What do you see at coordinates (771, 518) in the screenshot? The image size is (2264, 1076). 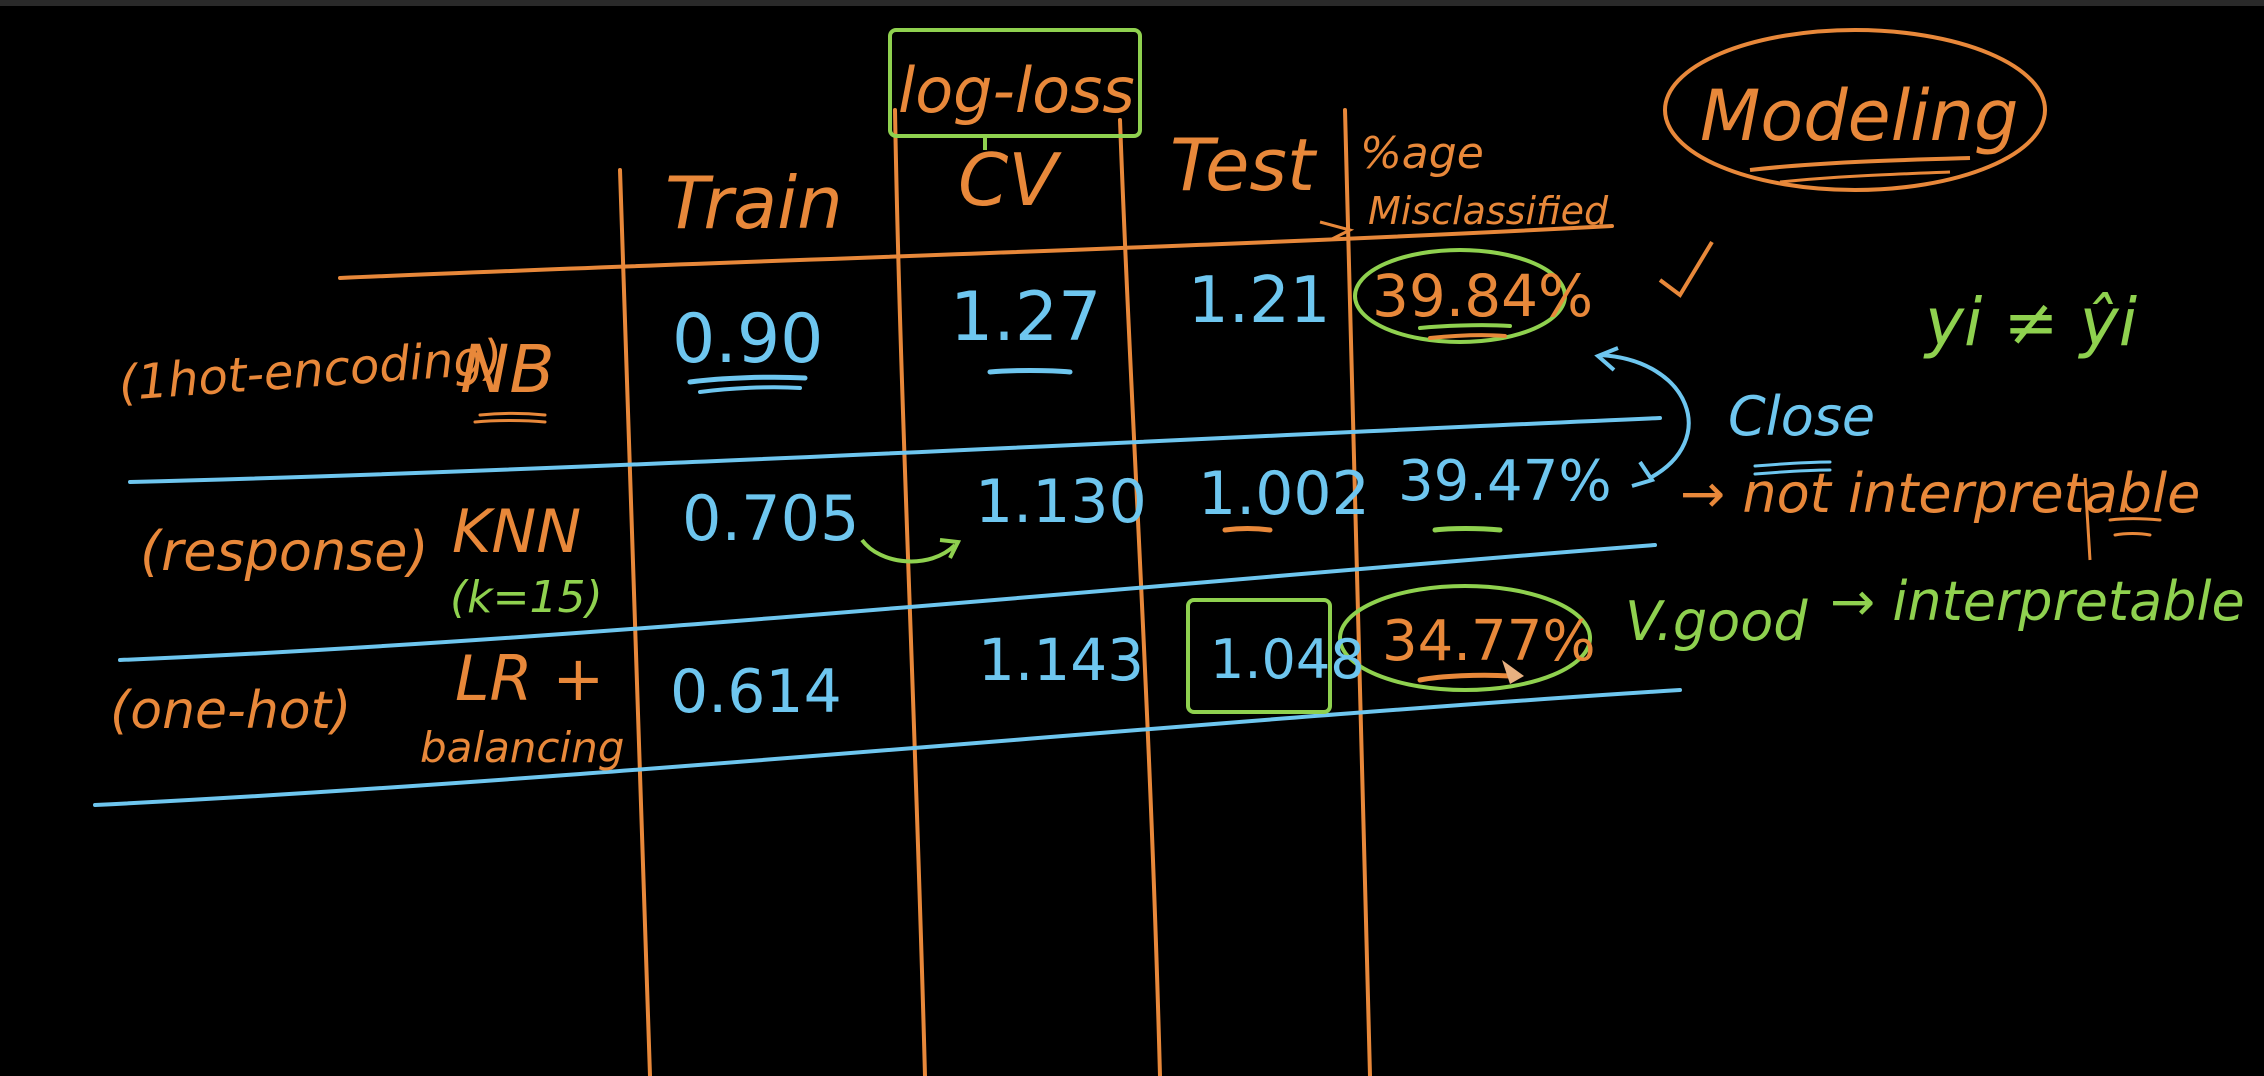 I see `row2-train: 0.705` at bounding box center [771, 518].